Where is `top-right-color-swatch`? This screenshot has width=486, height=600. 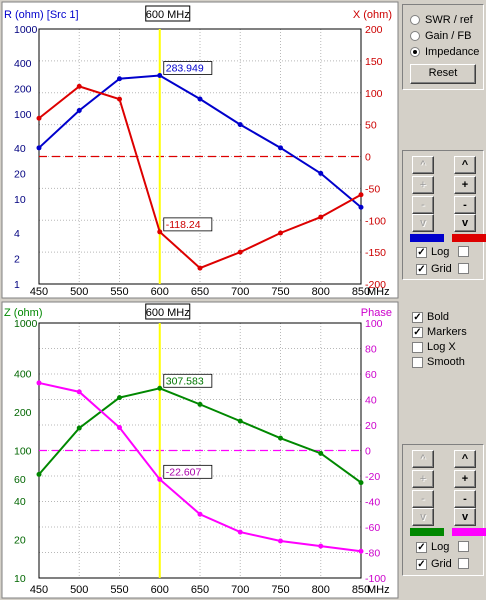 top-right-color-swatch is located at coordinates (469, 238).